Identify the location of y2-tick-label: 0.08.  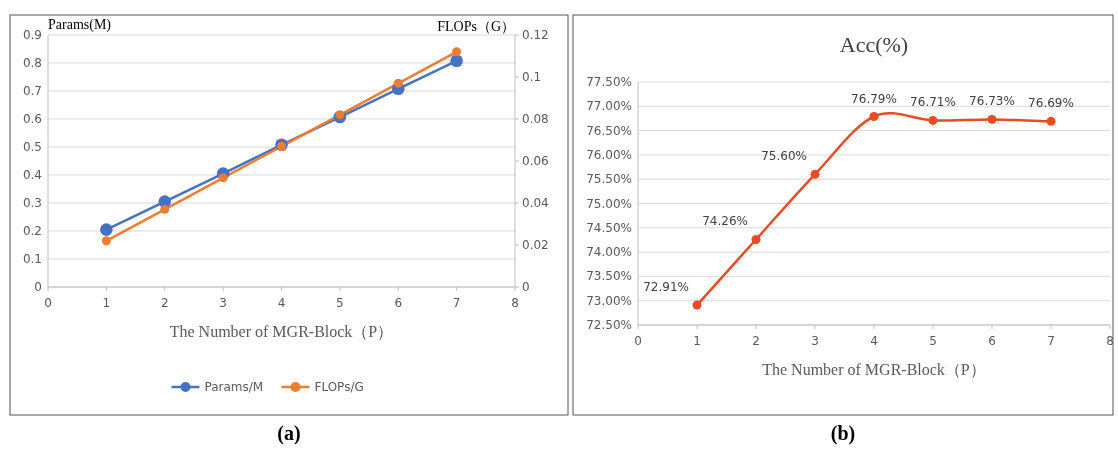
(535, 119).